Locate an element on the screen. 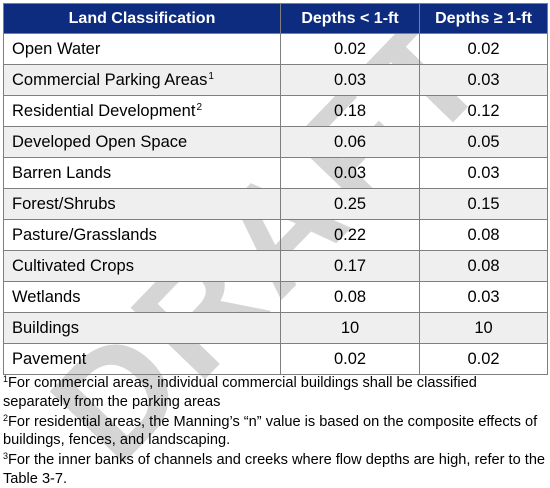 This screenshot has width=550, height=488. land-classification-cell: Pavement is located at coordinates (142, 359).